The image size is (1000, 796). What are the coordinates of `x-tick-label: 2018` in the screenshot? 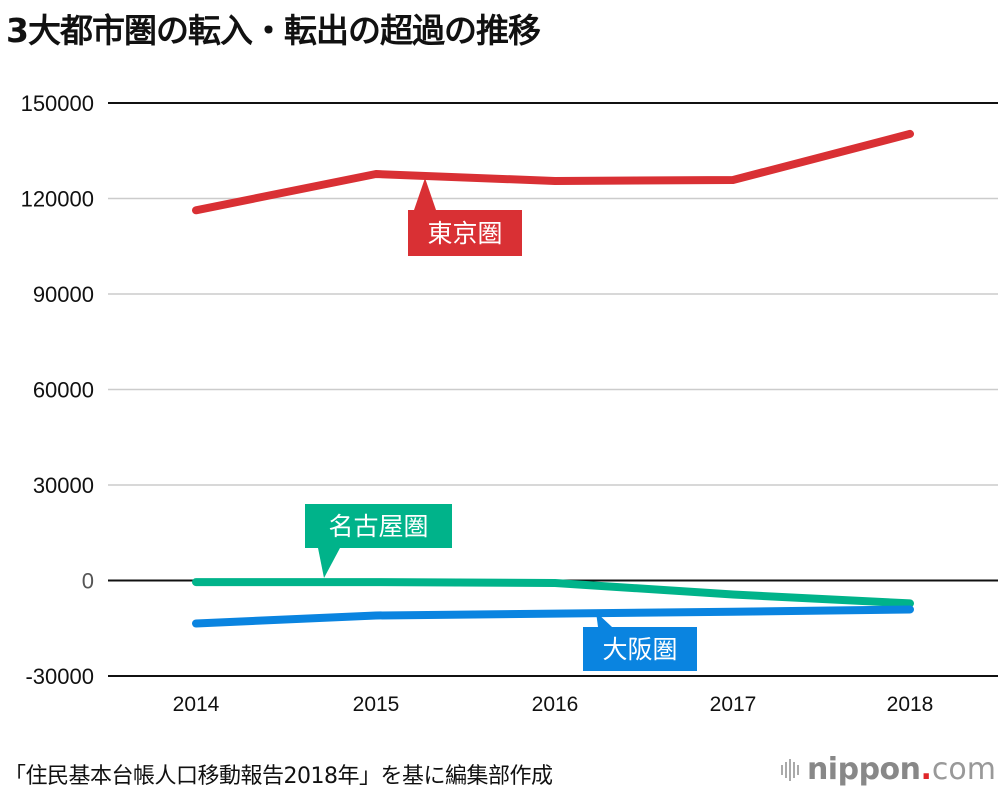 It's located at (910, 704).